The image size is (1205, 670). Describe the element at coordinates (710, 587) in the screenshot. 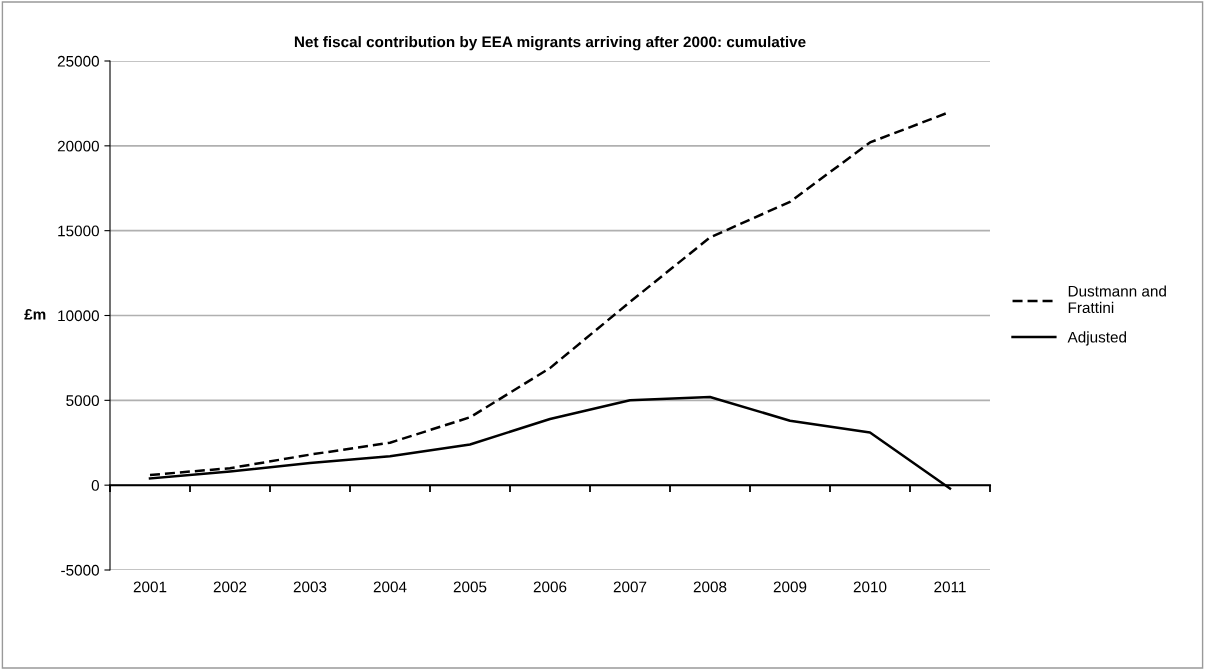

I see `x-tick-label: 2008` at that location.